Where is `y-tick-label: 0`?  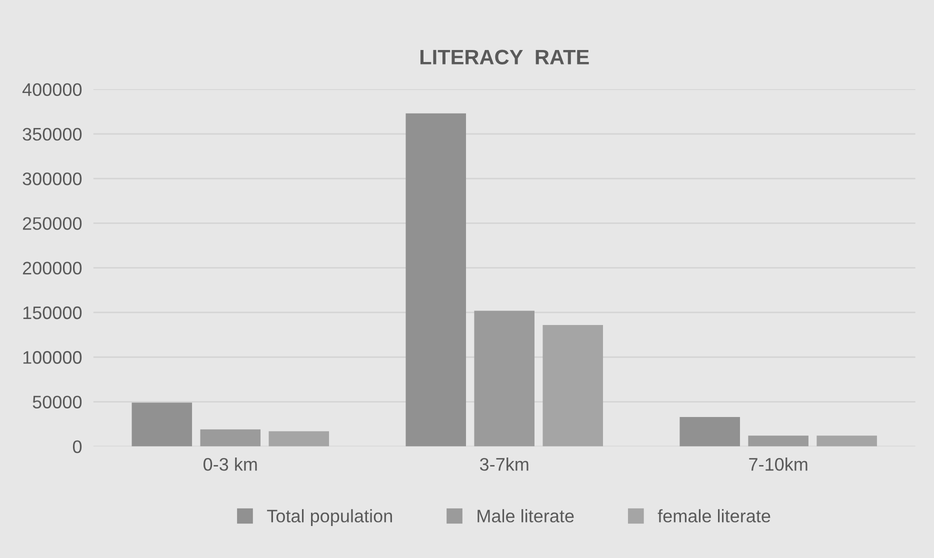 y-tick-label: 0 is located at coordinates (77, 447).